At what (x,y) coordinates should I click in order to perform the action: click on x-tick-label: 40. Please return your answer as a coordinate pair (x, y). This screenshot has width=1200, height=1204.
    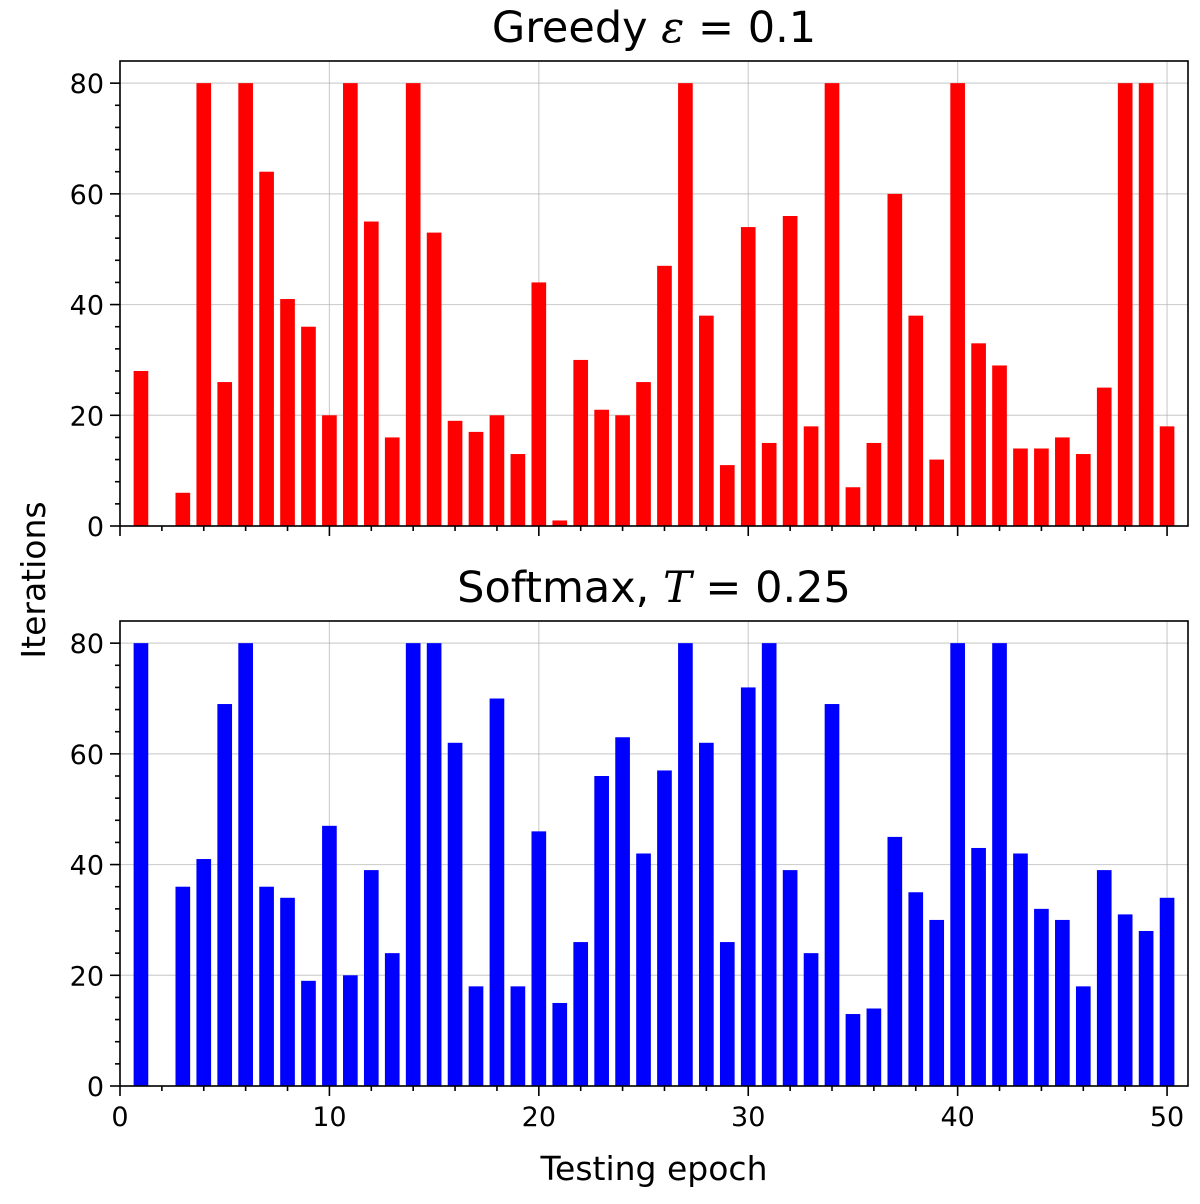
    Looking at the image, I should click on (957, 1117).